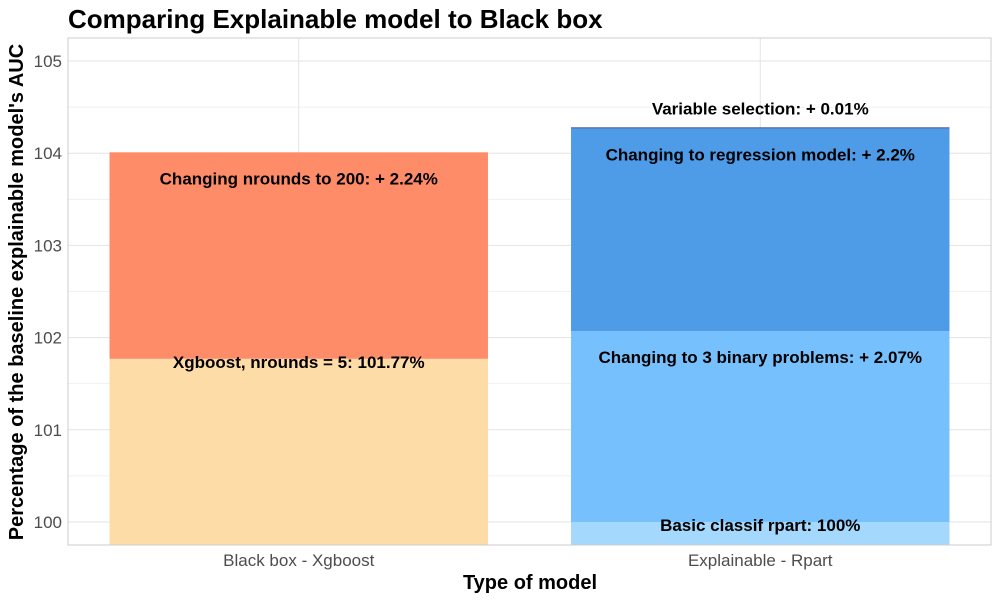 Image resolution: width=1000 pixels, height=600 pixels. Describe the element at coordinates (335, 19) in the screenshot. I see `chart-title: Comparing Explainable model to Black box` at that location.